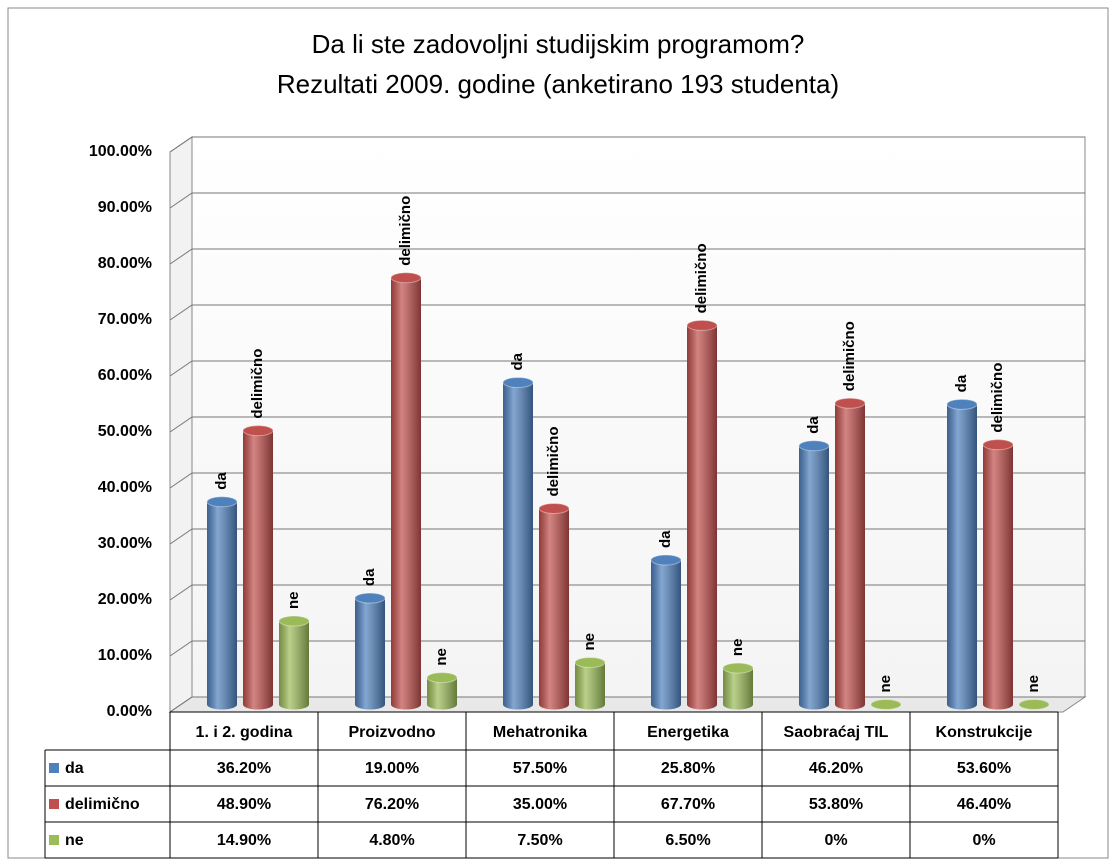 The width and height of the screenshot is (1116, 866). I want to click on legend-swatch, so click(54, 840).